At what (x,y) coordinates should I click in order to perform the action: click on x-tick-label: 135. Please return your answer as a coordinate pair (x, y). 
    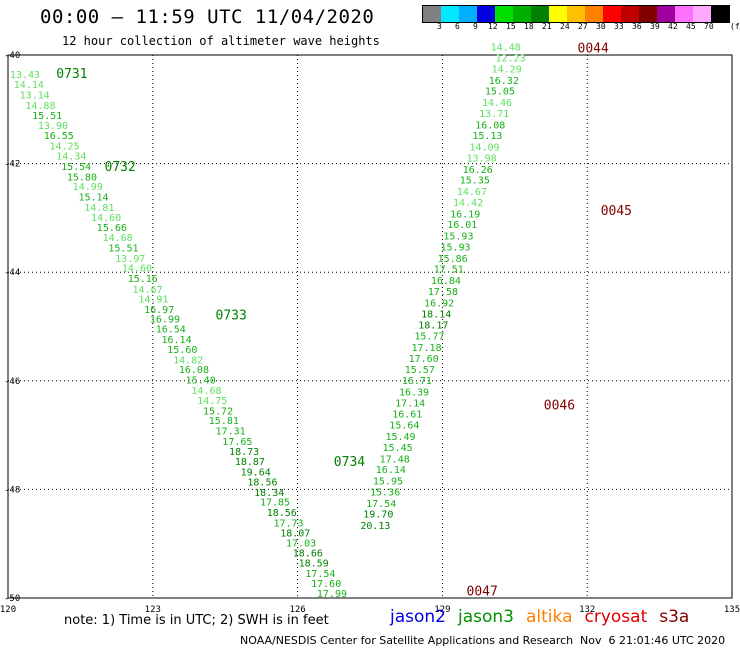
    Looking at the image, I should click on (732, 610).